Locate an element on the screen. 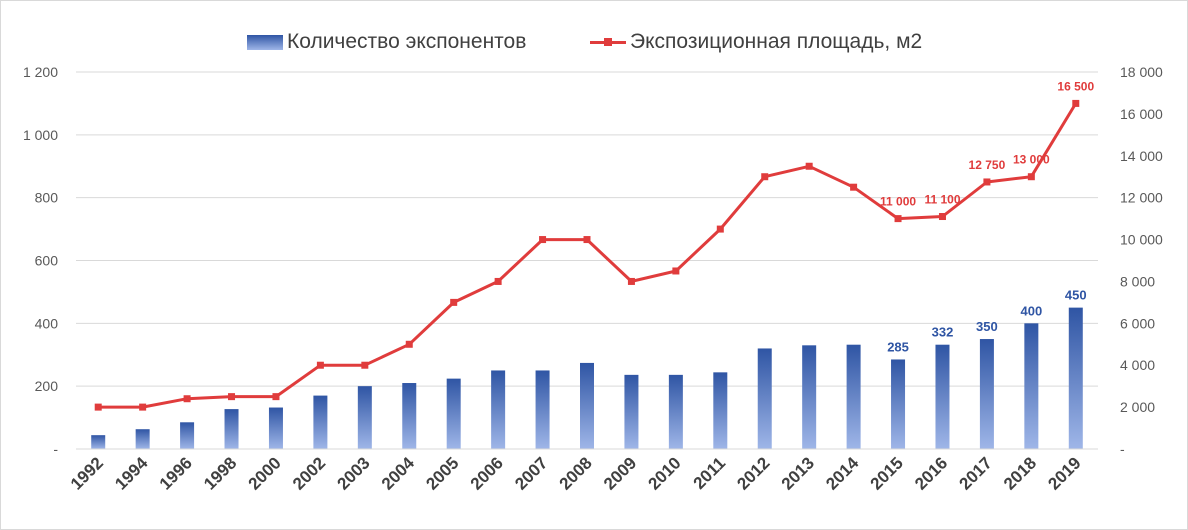 The width and height of the screenshot is (1188, 530). left-axis-tick-label: 400 is located at coordinates (47, 323).